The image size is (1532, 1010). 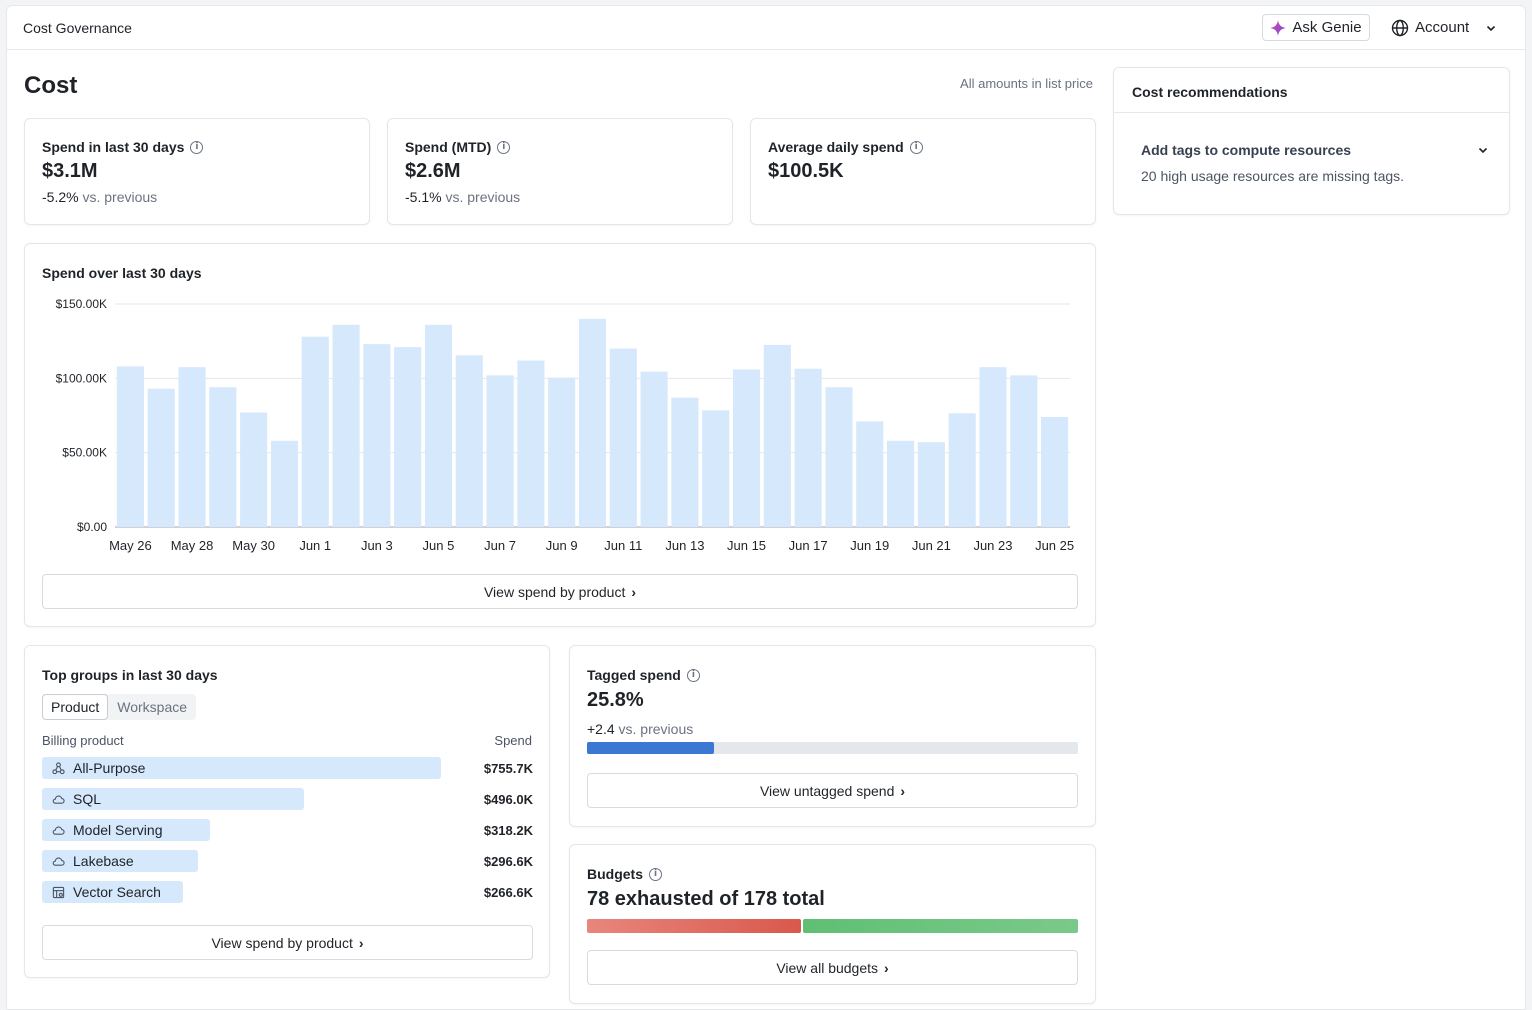 I want to click on group-label: All-Purpose, so click(x=109, y=768).